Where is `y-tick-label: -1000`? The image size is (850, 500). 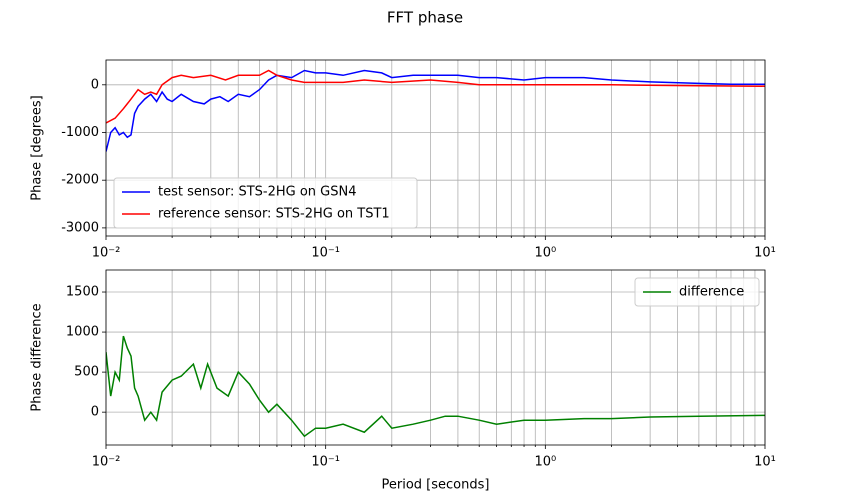 y-tick-label: -1000 is located at coordinates (80, 132).